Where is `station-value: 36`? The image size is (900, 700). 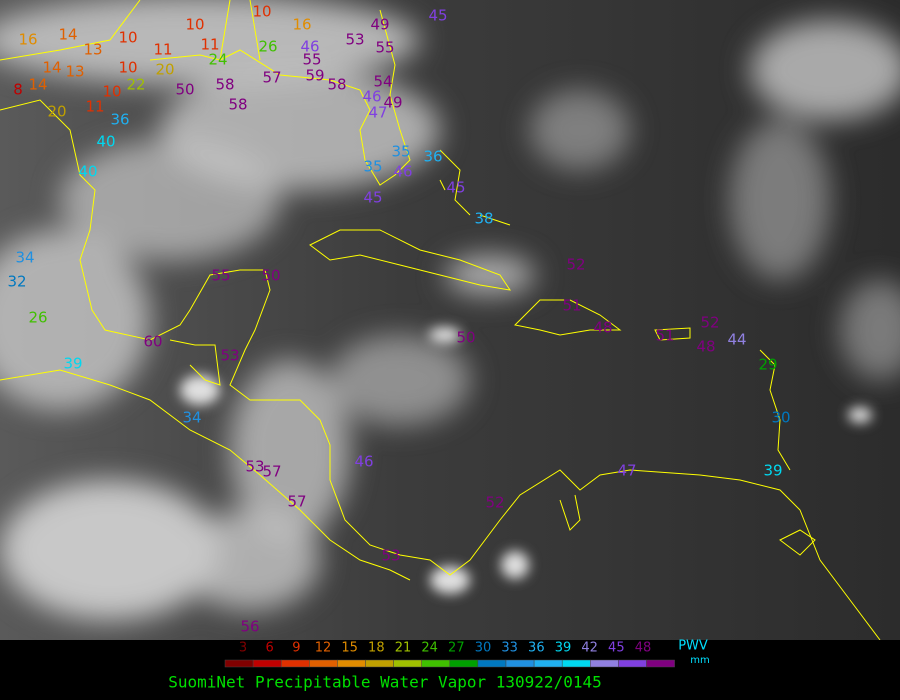
station-value: 36 is located at coordinates (432, 157).